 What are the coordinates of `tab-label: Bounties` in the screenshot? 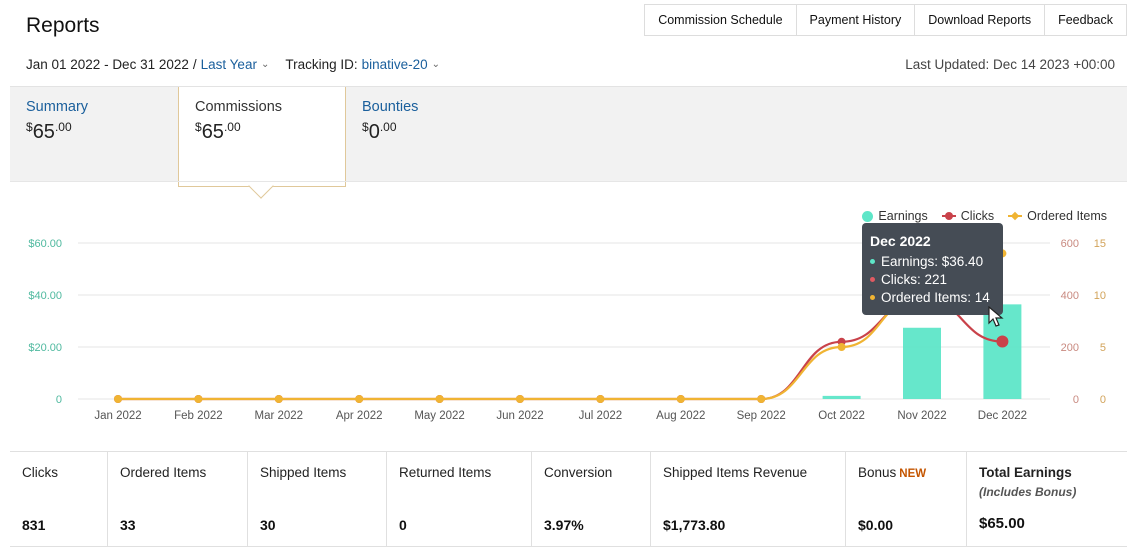 It's located at (390, 107).